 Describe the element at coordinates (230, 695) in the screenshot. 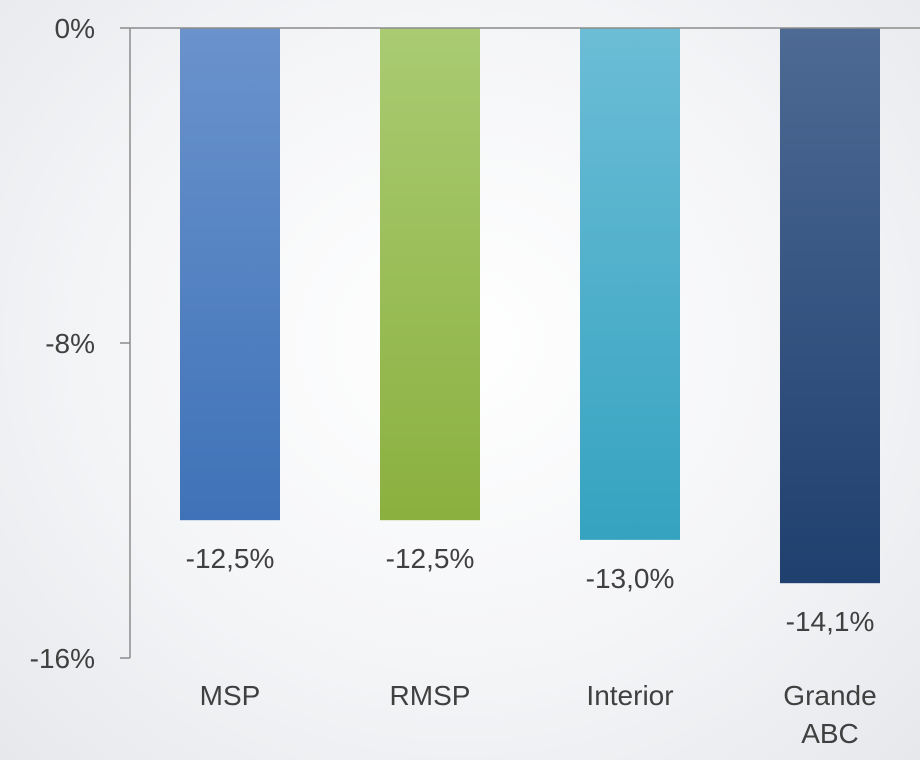

I see `category-label-0: MSP` at that location.